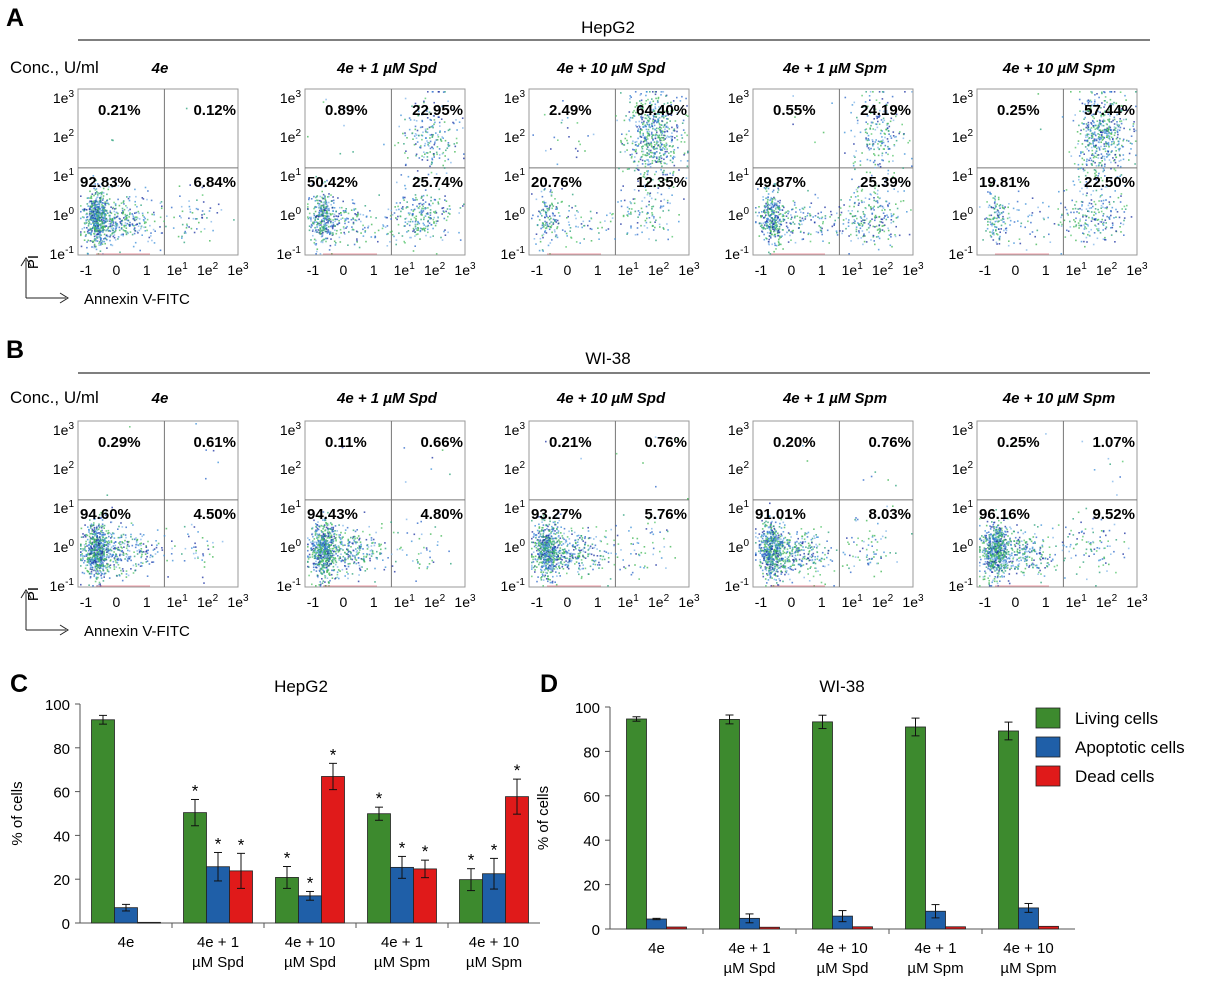  I want to click on y-tick-label: 1e3, so click(291, 97).